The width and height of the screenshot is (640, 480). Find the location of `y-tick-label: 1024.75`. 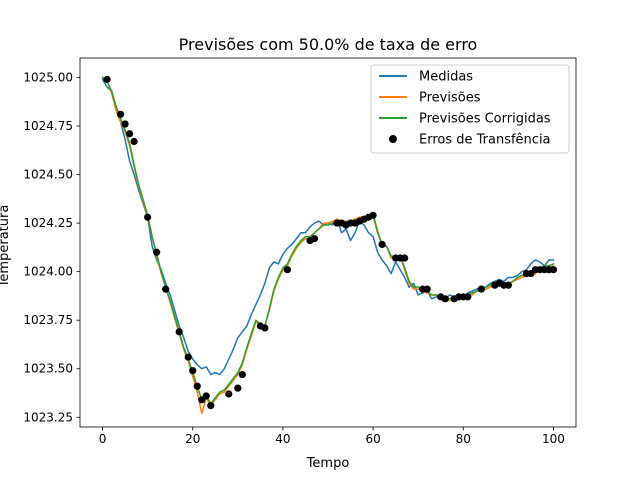

y-tick-label: 1024.75 is located at coordinates (48, 126).